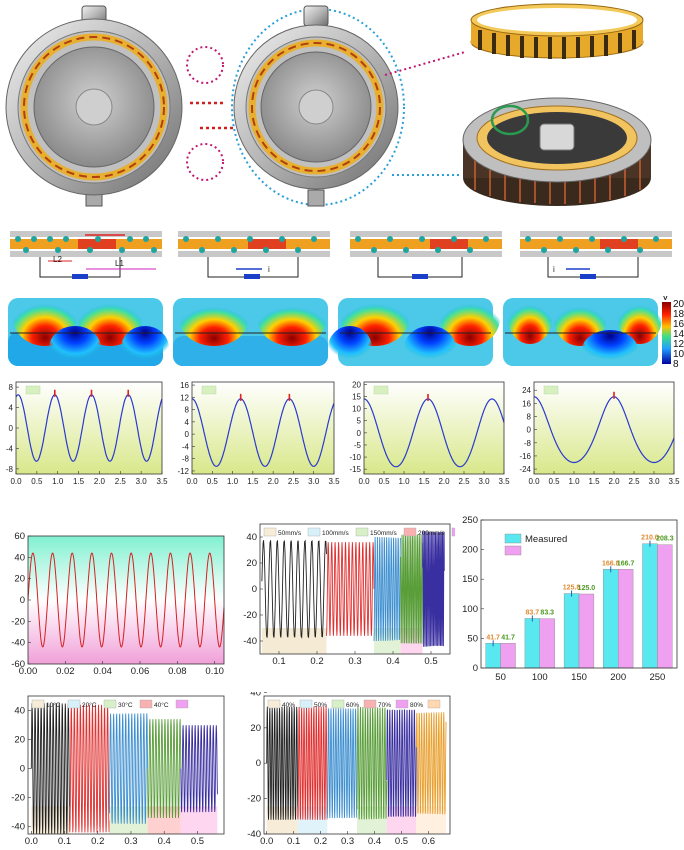 The width and height of the screenshot is (684, 850). I want to click on x-tick-label: 1.5, so click(79, 481).